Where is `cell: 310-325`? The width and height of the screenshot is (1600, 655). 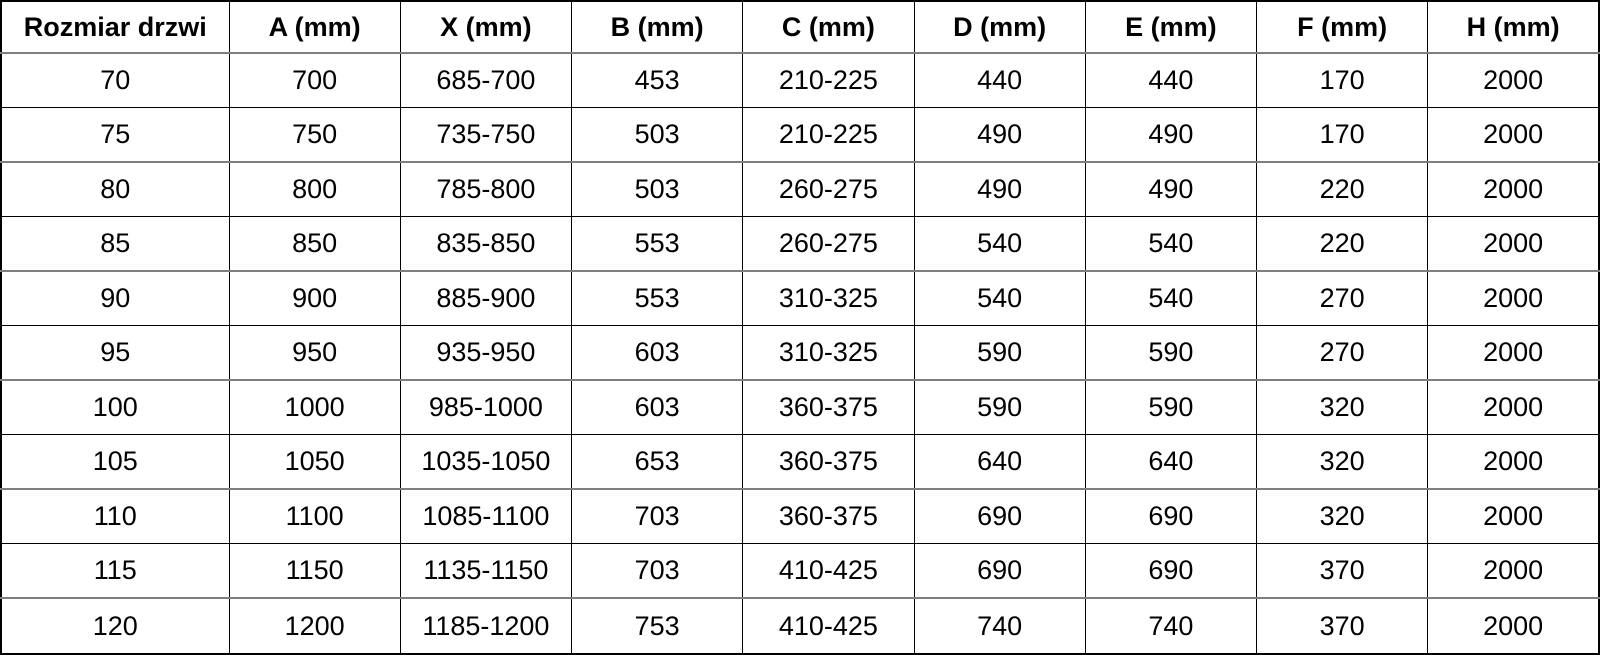 cell: 310-325 is located at coordinates (828, 353).